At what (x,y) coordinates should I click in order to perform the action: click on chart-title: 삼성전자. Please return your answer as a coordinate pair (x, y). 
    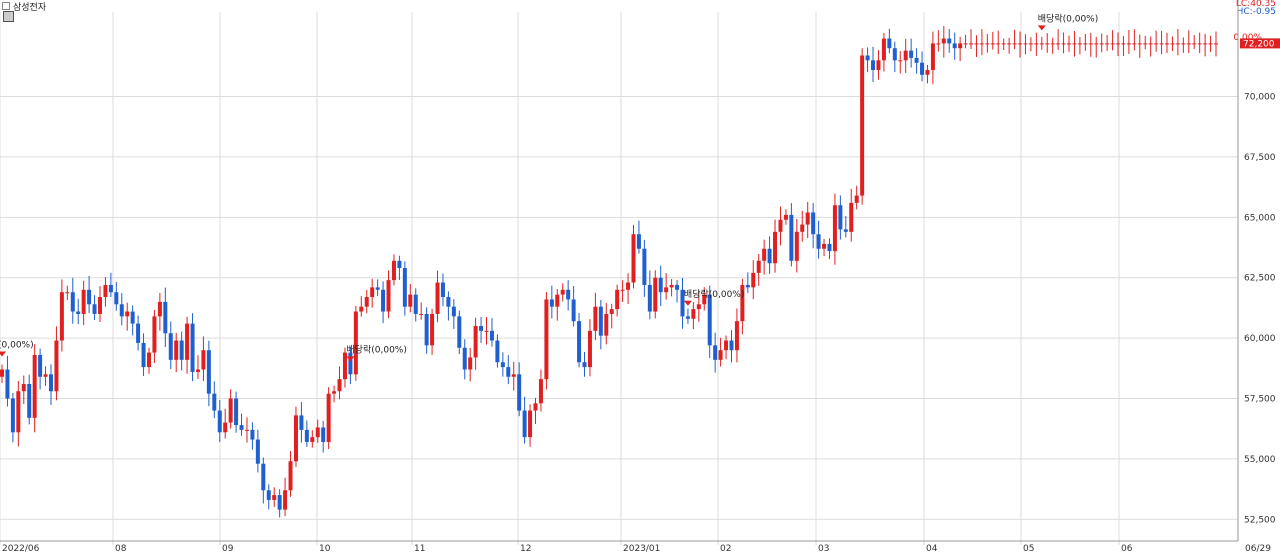
    Looking at the image, I should click on (30, 7).